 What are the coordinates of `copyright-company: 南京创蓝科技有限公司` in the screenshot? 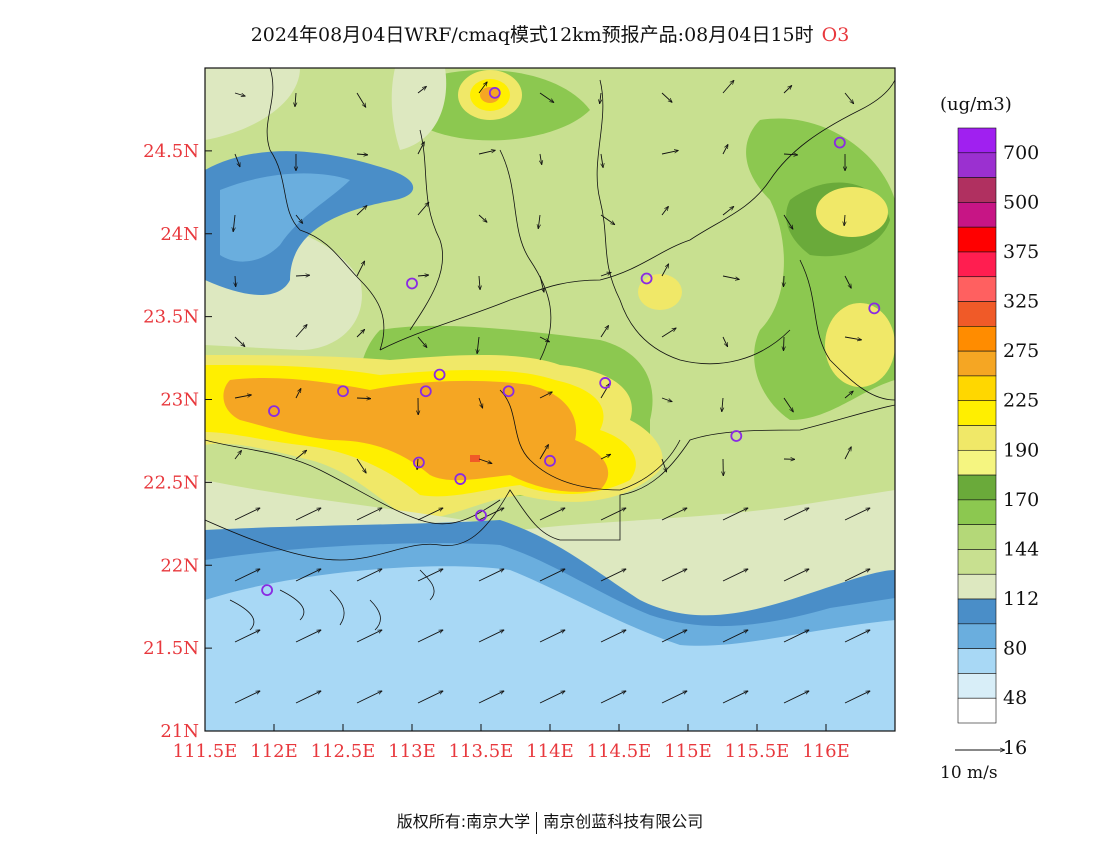 It's located at (623, 821).